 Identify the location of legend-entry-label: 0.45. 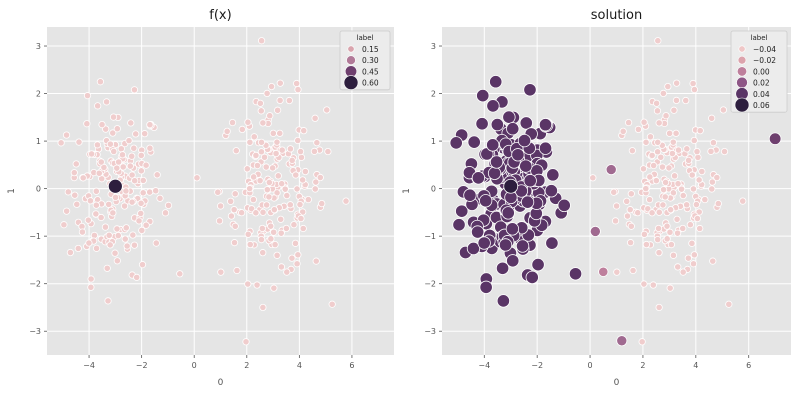
(370, 71).